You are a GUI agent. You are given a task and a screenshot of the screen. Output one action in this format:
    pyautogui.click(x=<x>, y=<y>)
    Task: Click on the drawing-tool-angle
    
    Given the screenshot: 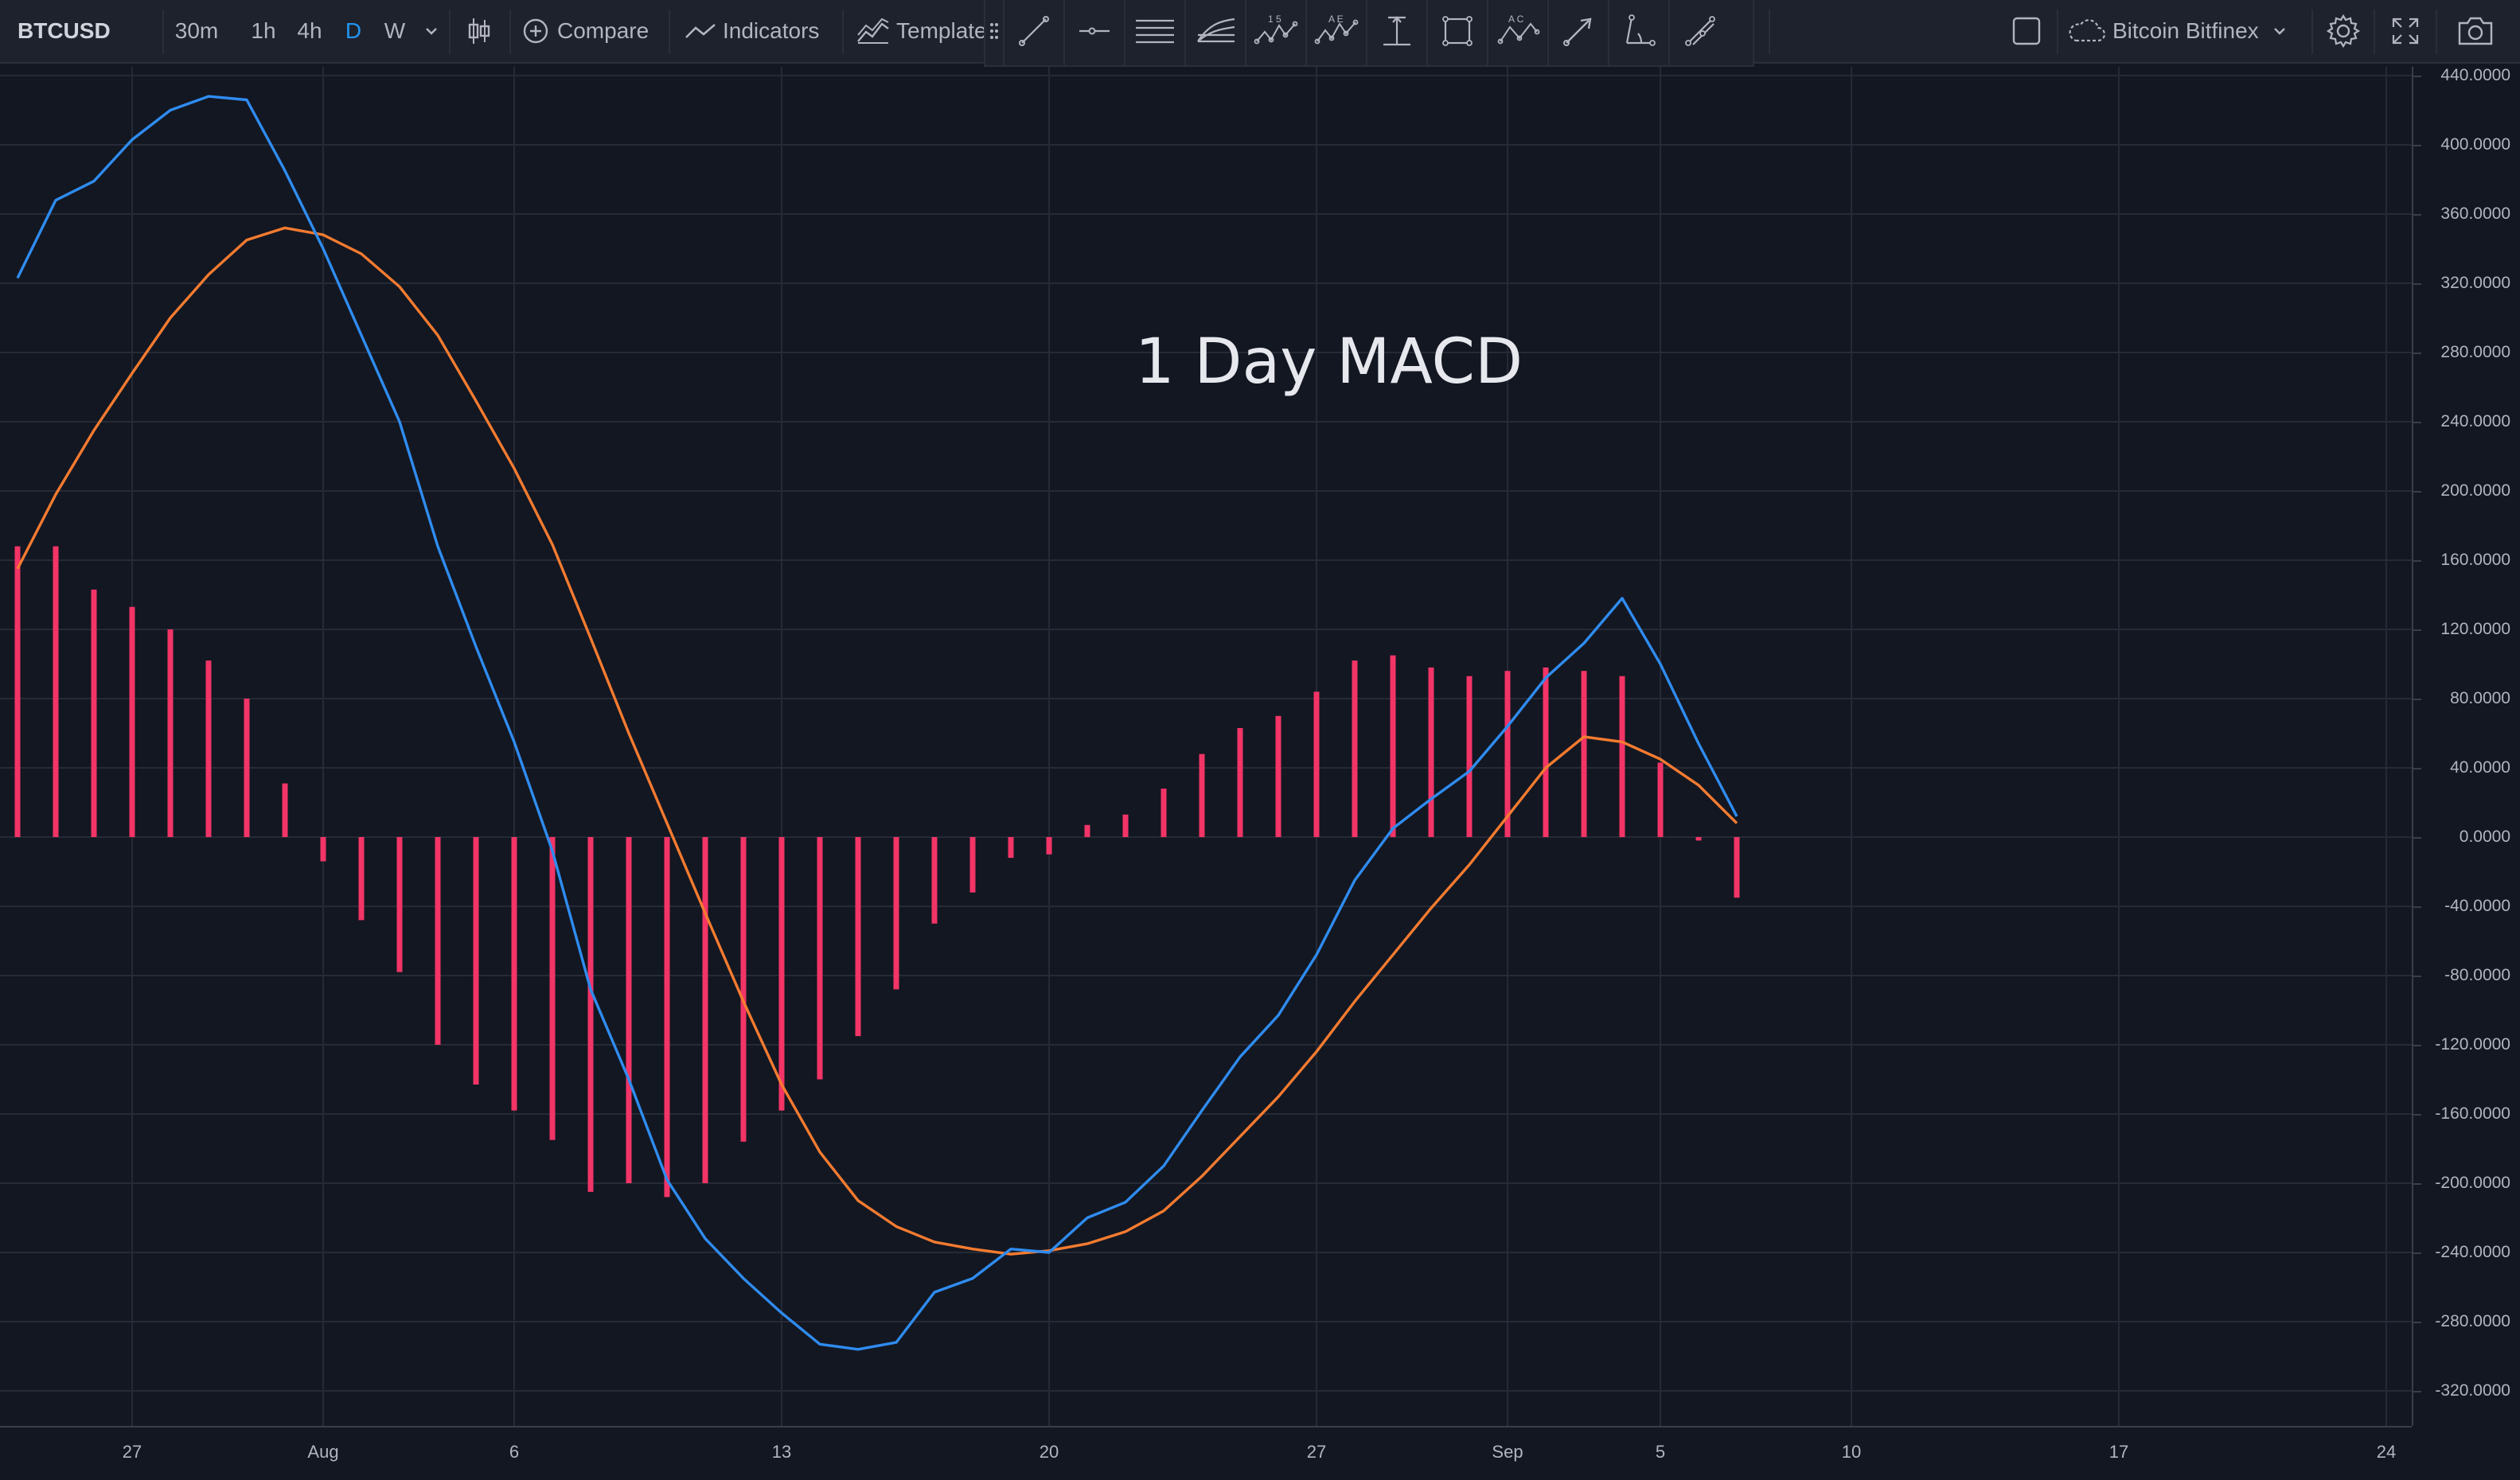 What is the action you would take?
    pyautogui.click(x=1639, y=32)
    